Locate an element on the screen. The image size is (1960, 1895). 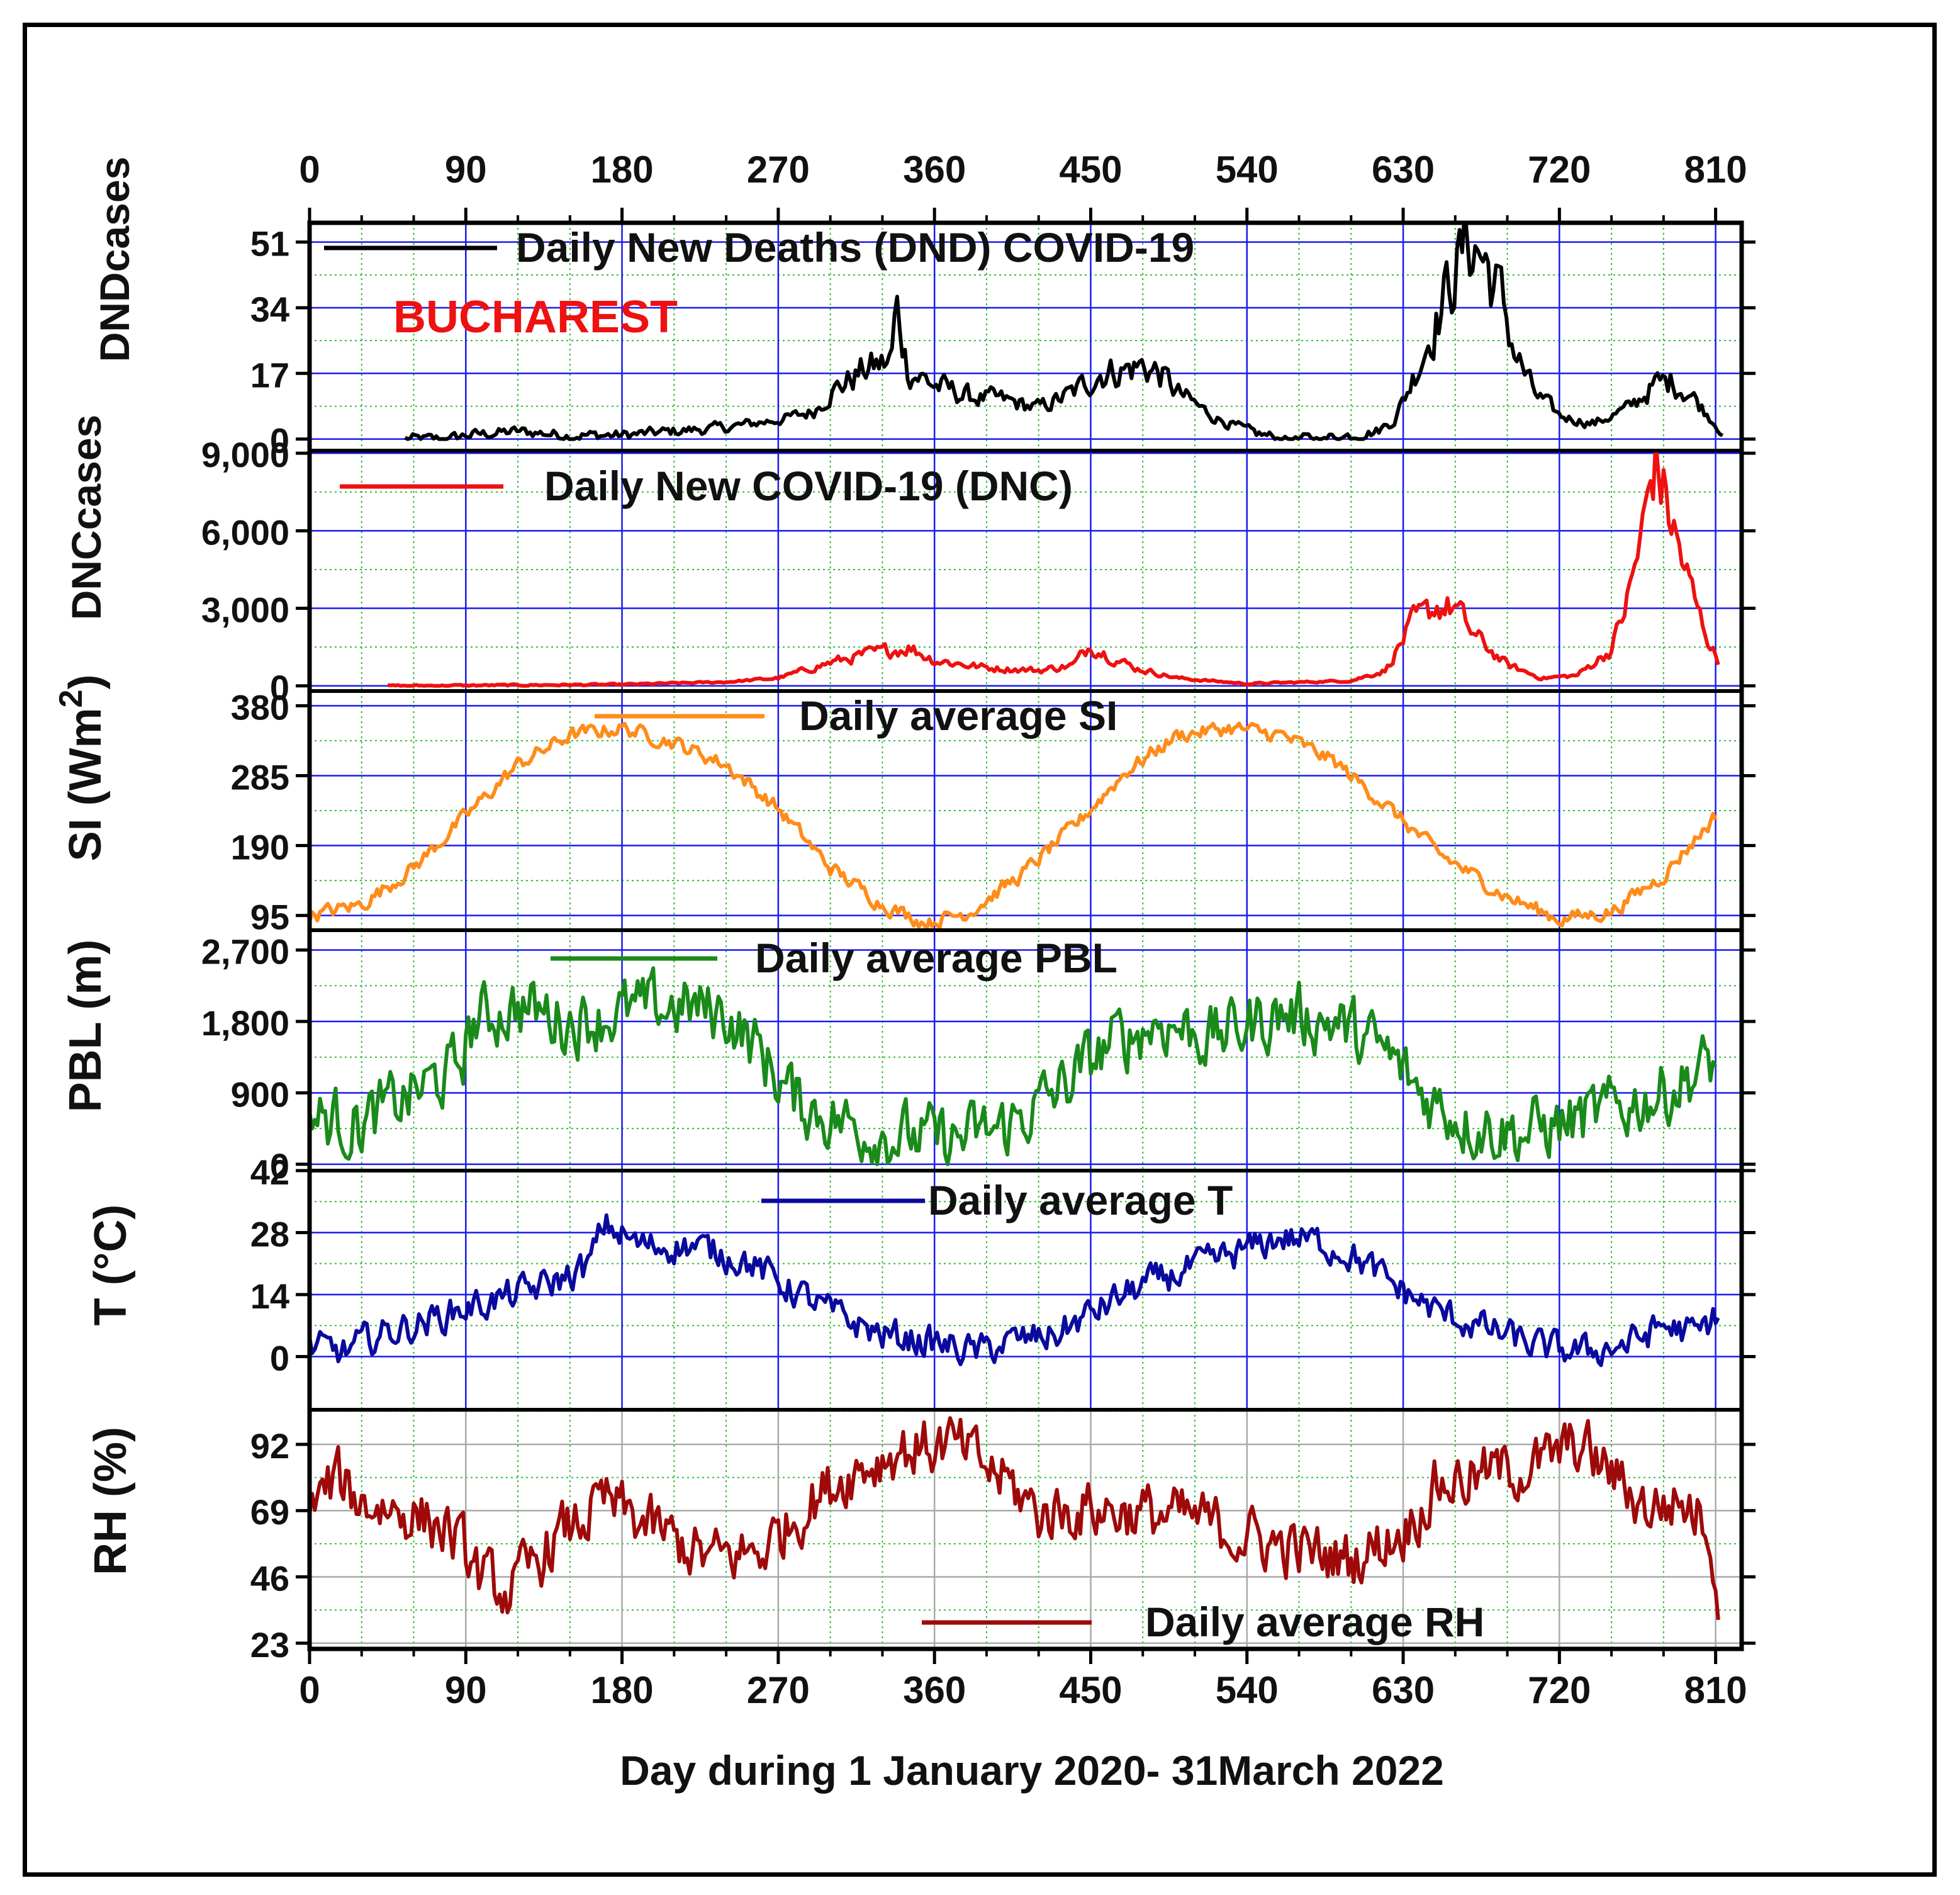
series-line-rh is located at coordinates (1015, 1518).